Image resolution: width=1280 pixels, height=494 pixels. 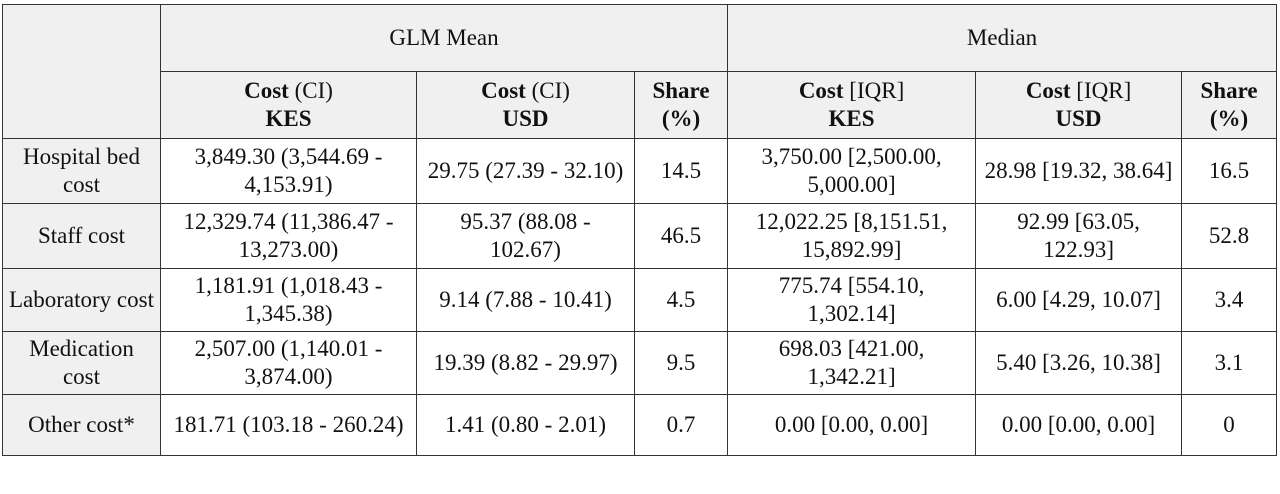 What do you see at coordinates (288, 171) in the screenshot?
I see `cell-glm-cost-kes: 3,849.30 (3,544.69 - 4,153.91)` at bounding box center [288, 171].